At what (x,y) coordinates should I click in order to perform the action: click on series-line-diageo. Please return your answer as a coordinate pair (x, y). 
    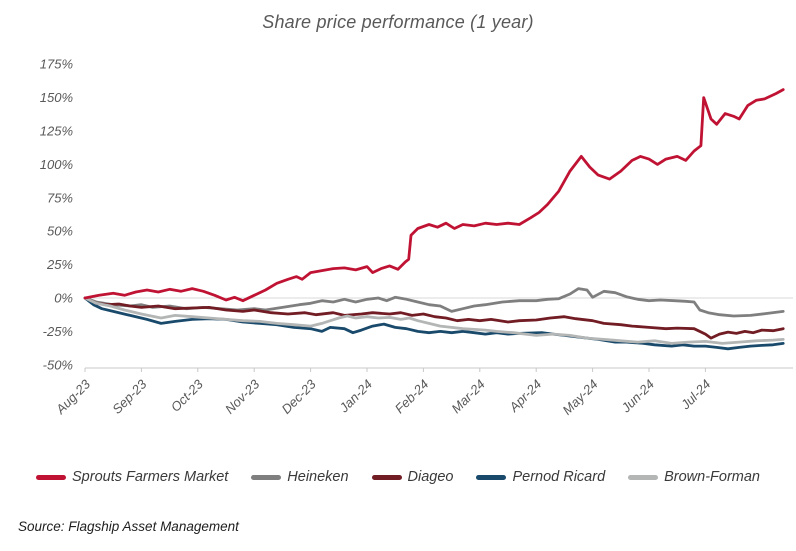
    Looking at the image, I should click on (434, 318).